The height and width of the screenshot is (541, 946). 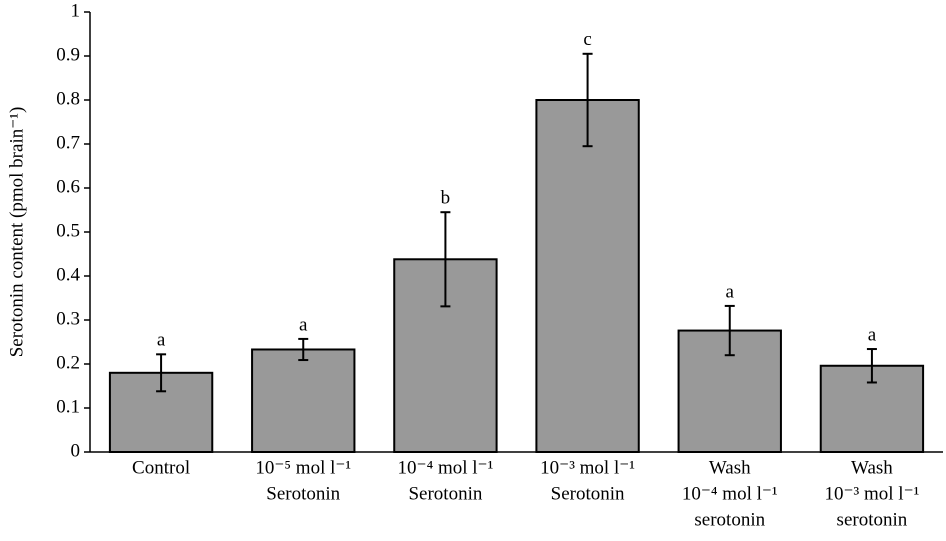 What do you see at coordinates (68, 406) in the screenshot?
I see `y-tick-label: 0.1` at bounding box center [68, 406].